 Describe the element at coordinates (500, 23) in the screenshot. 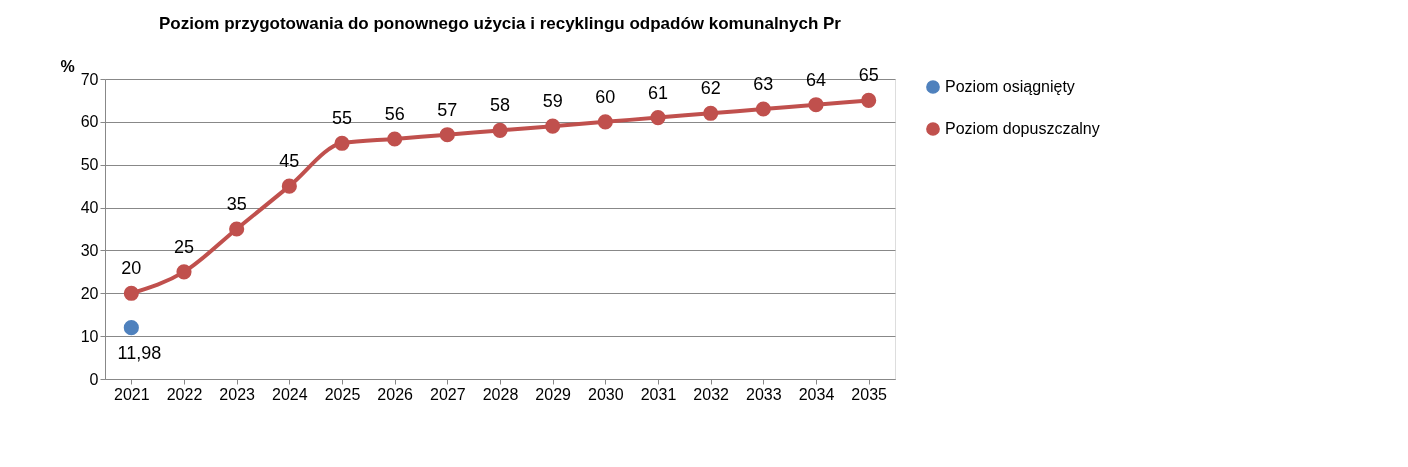

I see `chart-title: Poziom przygotowania do ponownego użycia i recyklingu odpadów komunalnych Pr` at that location.